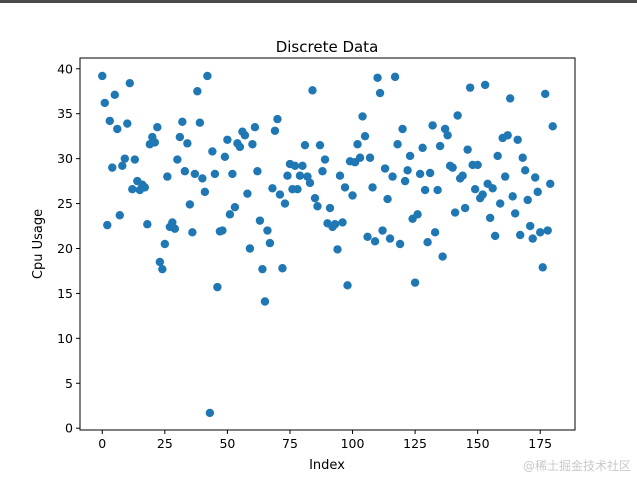 The width and height of the screenshot is (637, 480). Describe the element at coordinates (65, 203) in the screenshot. I see `y-tick-label: 25` at that location.